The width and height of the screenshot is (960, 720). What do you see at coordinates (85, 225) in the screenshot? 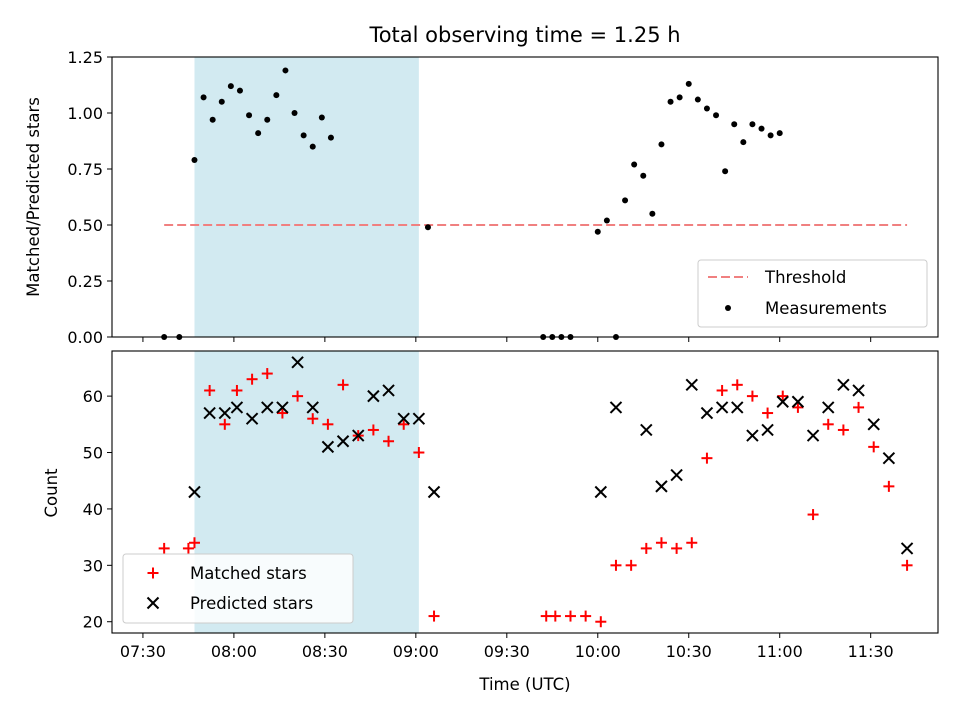
I see `y-tick-label: 0.50` at bounding box center [85, 225].